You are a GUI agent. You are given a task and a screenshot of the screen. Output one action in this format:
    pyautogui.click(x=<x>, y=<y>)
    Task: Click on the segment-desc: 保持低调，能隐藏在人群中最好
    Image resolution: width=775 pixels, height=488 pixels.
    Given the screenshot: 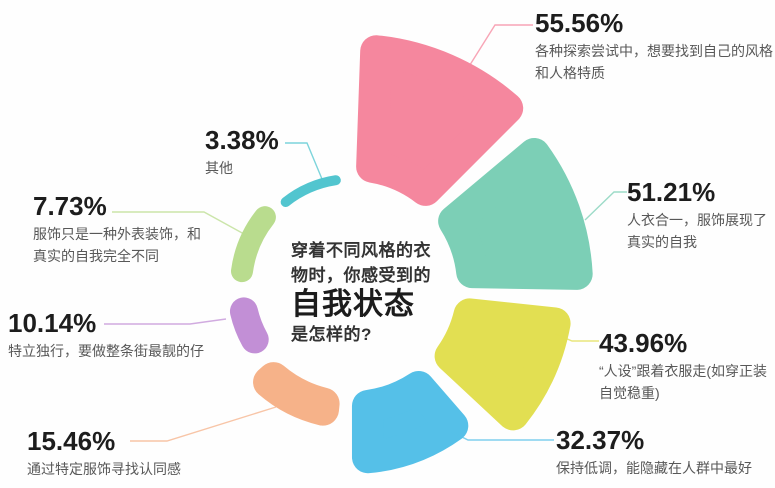 What is the action you would take?
    pyautogui.click(x=654, y=468)
    